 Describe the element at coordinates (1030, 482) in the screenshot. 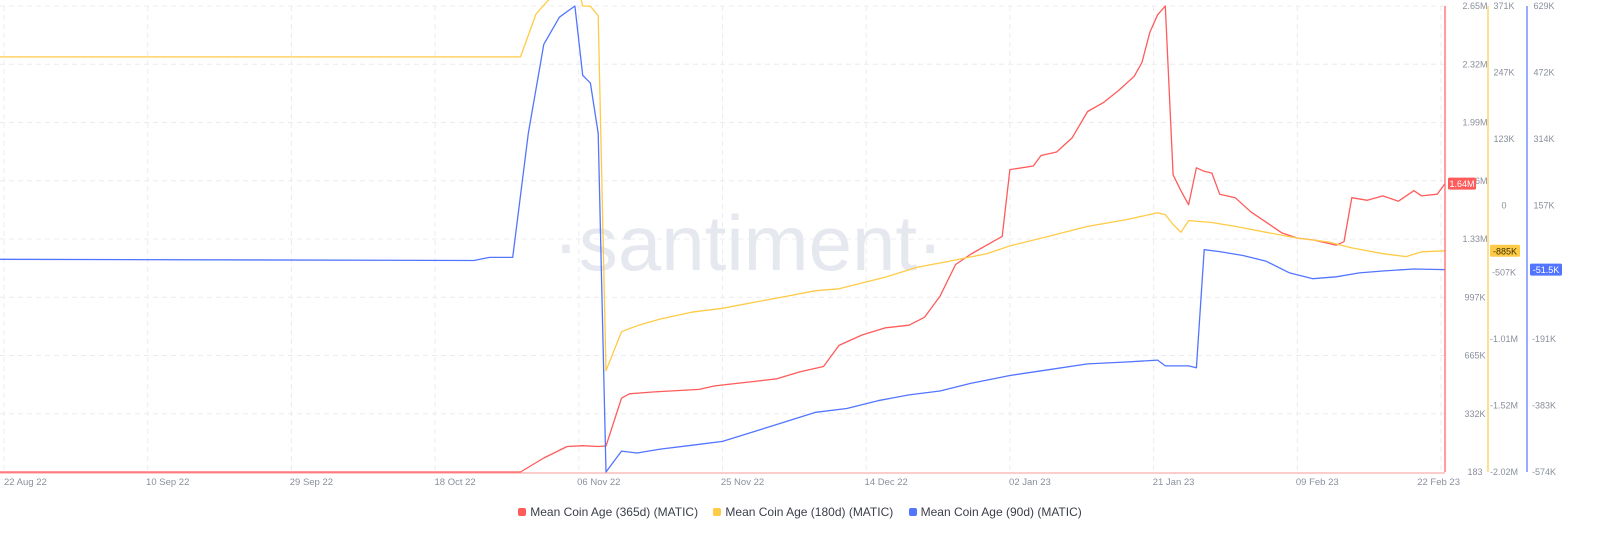

I see `x-tick-label: 02 Jan 23` at that location.